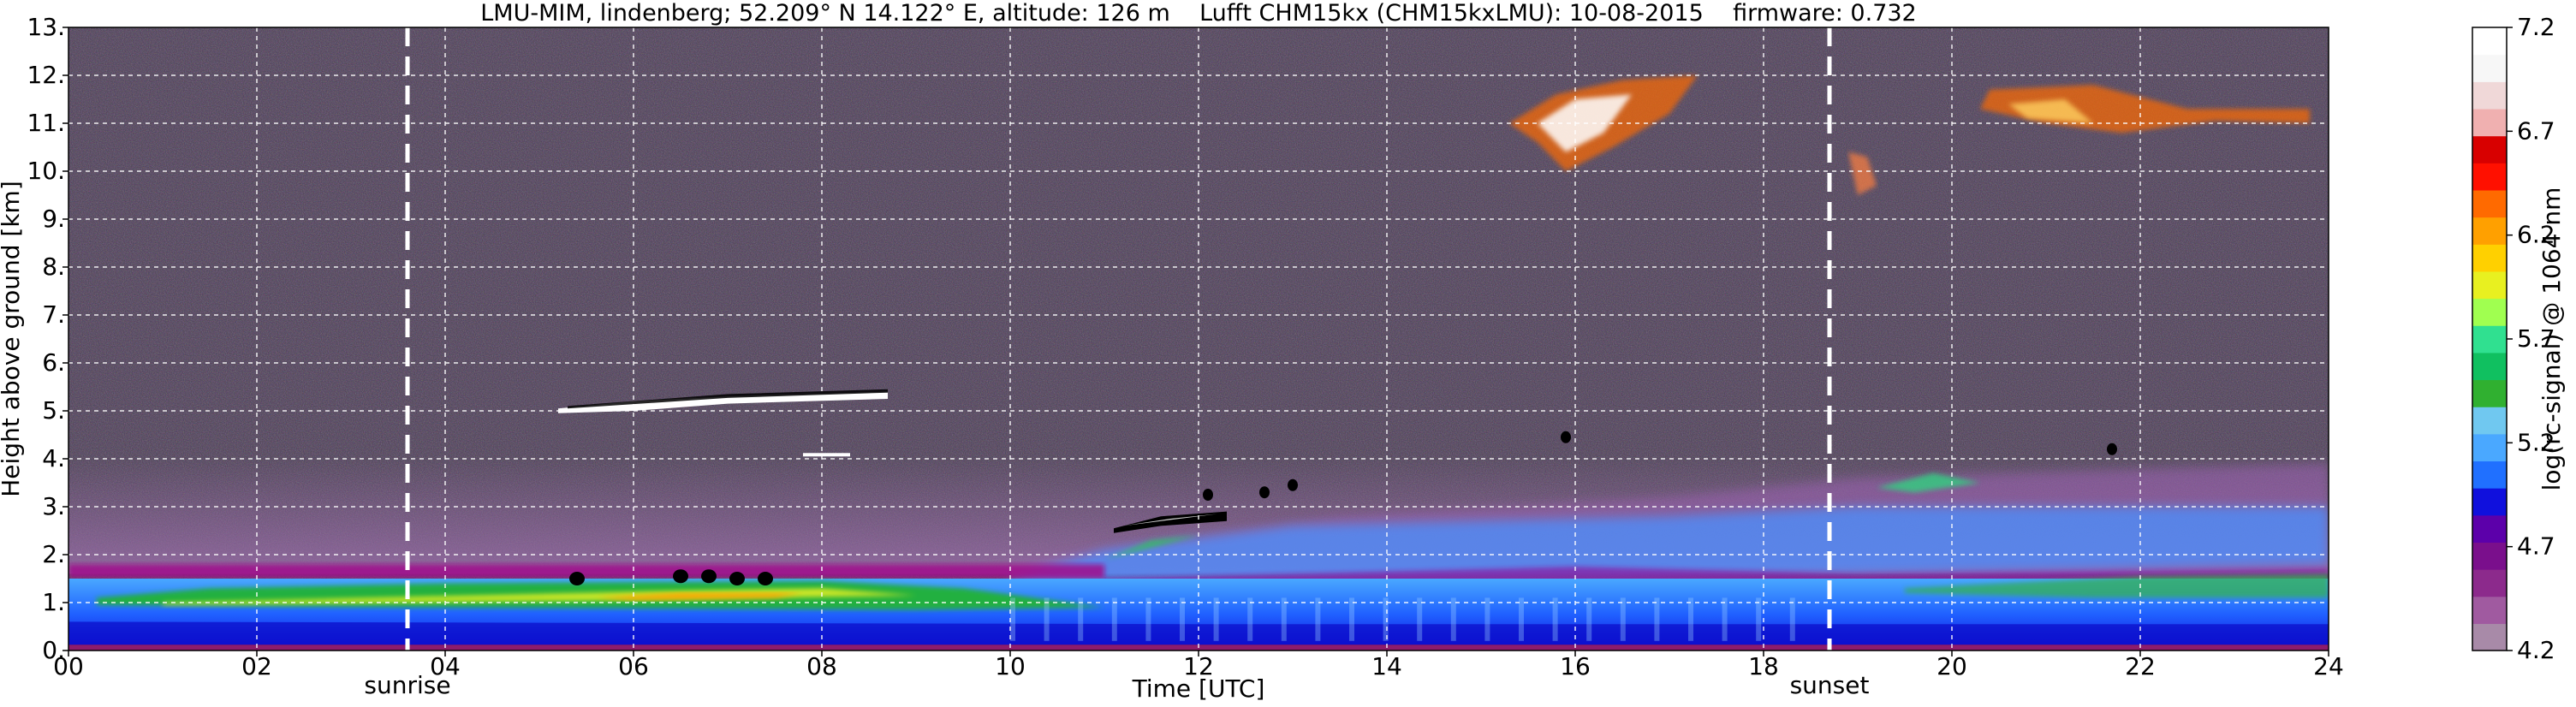 This screenshot has width=2576, height=707. What do you see at coordinates (1117, 685) in the screenshot?
I see `annotation-labels: sunrise sunset` at bounding box center [1117, 685].